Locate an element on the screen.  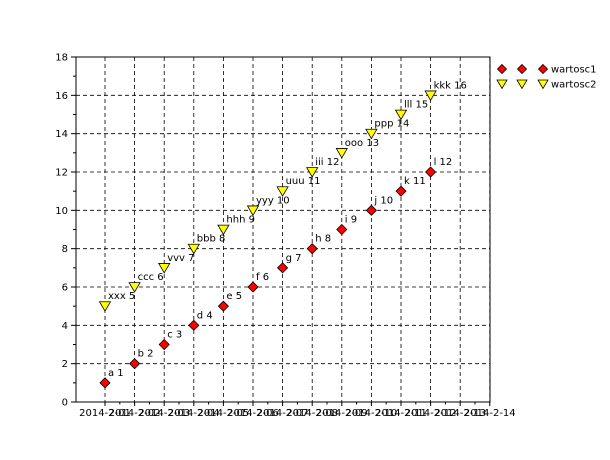
point-label: a 1 is located at coordinates (116, 373).